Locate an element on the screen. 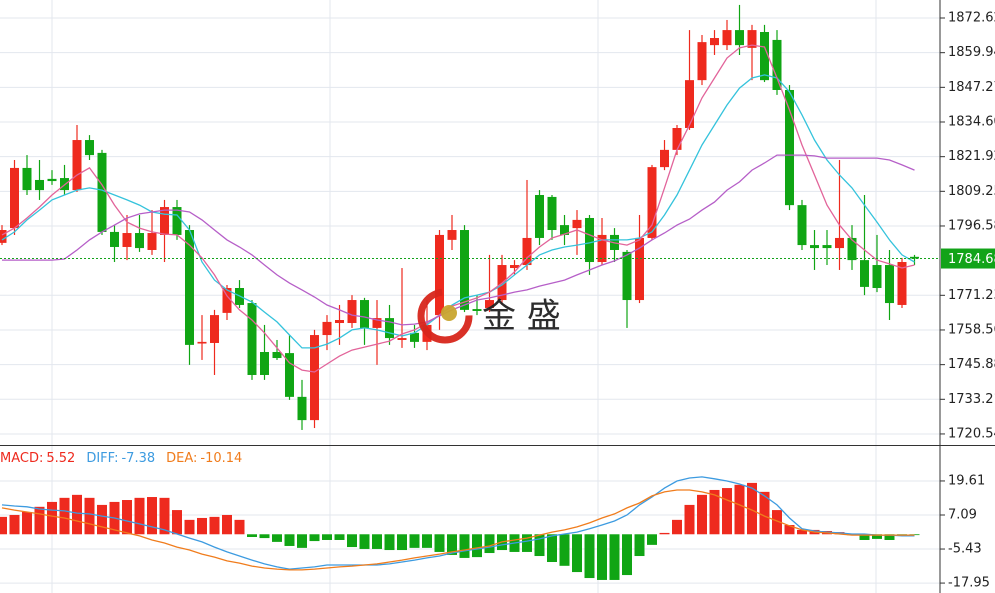 The image size is (995, 593). logo-dot is located at coordinates (449, 313).